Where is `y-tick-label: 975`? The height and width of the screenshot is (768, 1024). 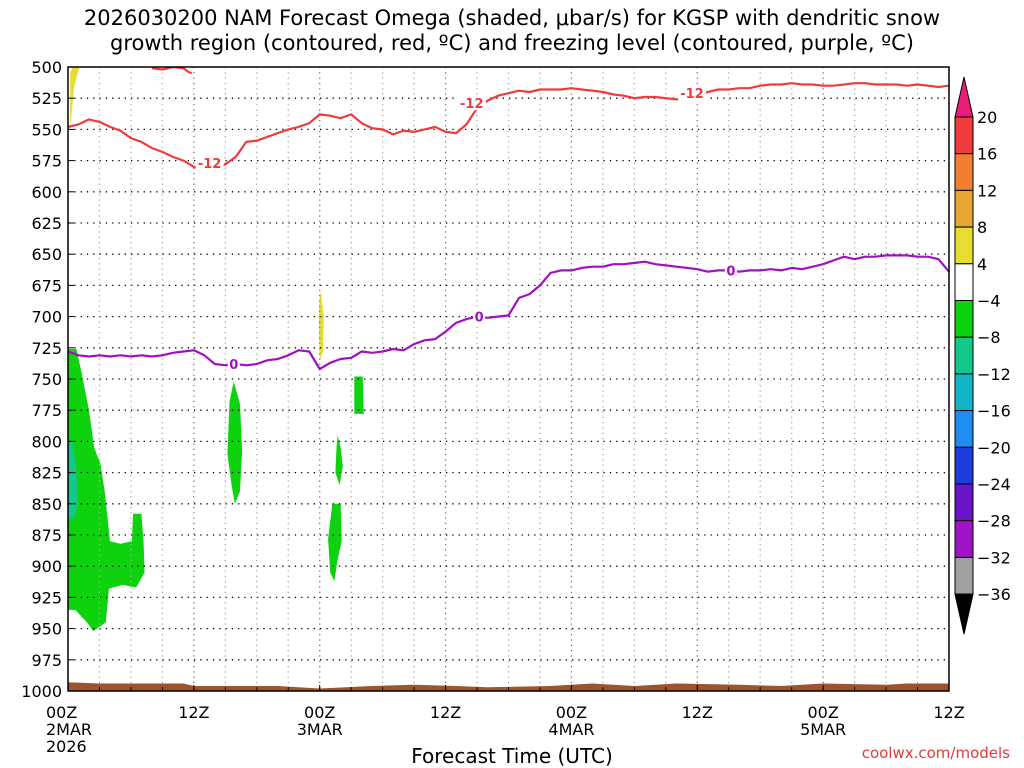
y-tick-label: 975 is located at coordinates (46, 660).